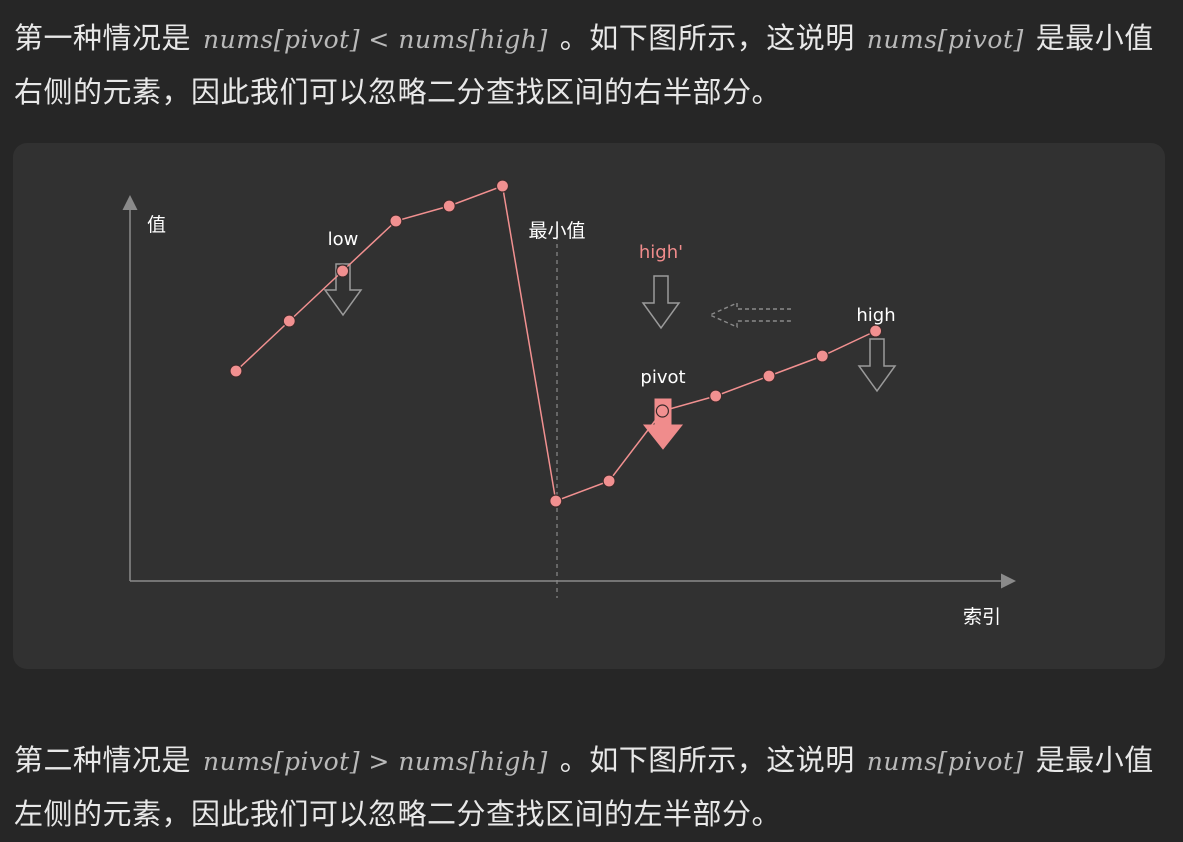  Describe the element at coordinates (661, 302) in the screenshot. I see `high-prime-arrow-icon` at that location.